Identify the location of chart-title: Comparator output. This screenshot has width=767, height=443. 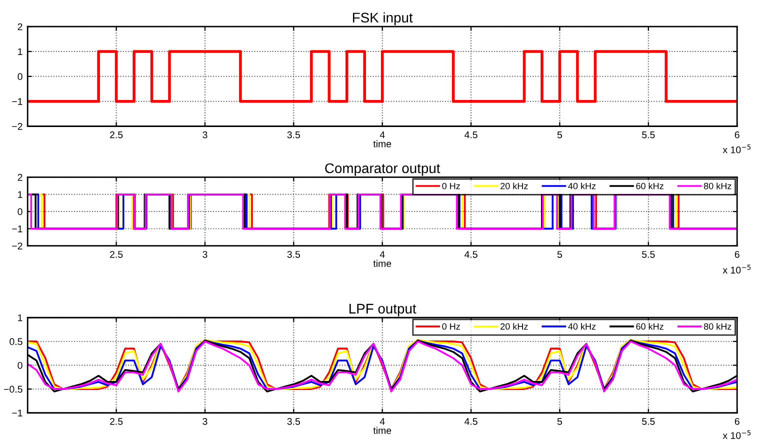
(382, 169).